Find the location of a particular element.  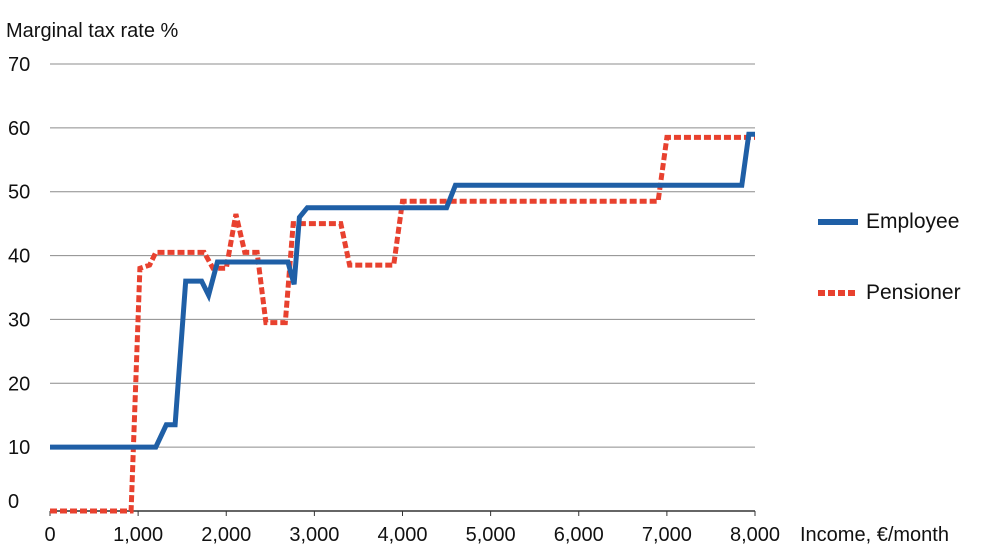

legend-item-employee: Employee is located at coordinates (889, 222).